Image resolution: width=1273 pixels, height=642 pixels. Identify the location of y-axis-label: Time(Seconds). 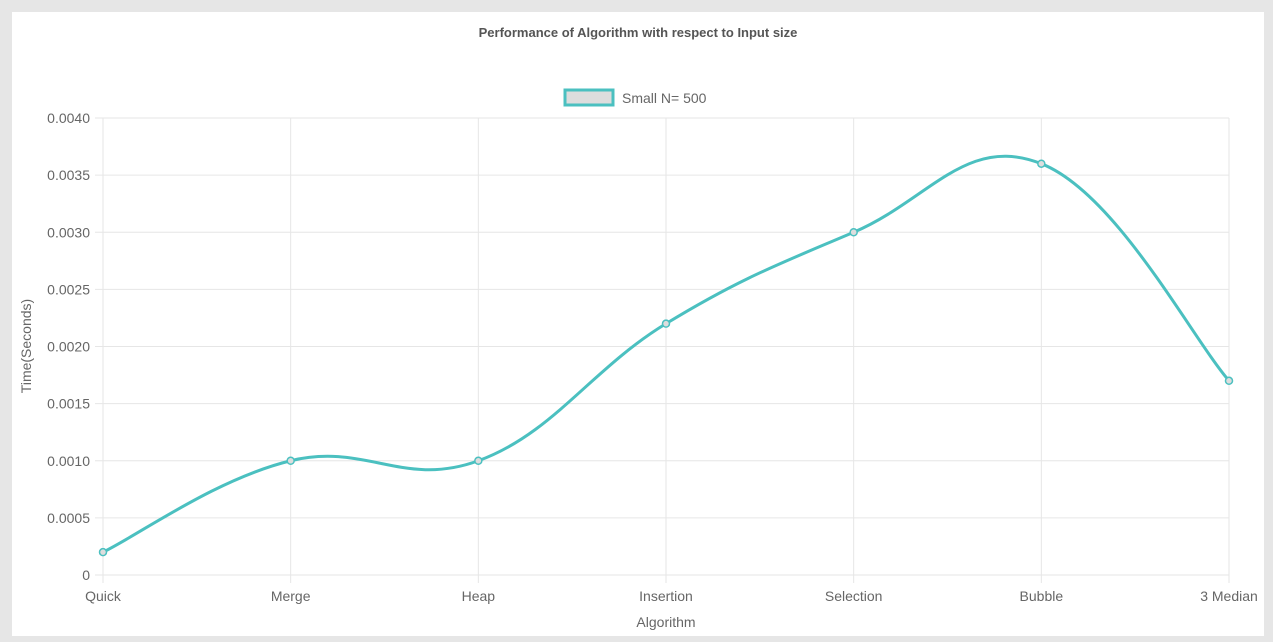
(26, 346).